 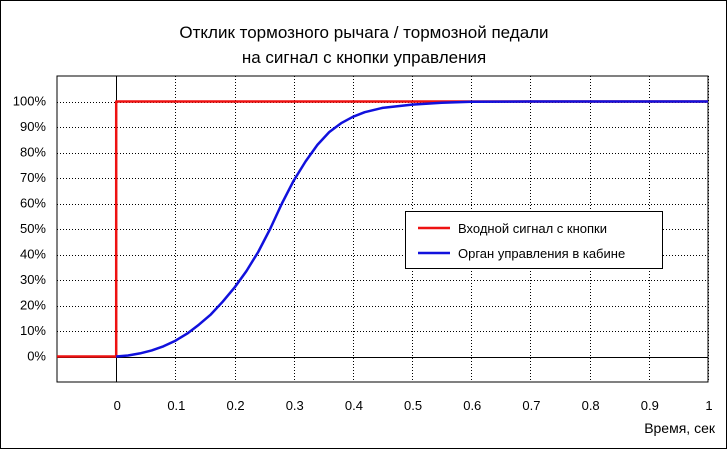 What do you see at coordinates (650, 405) in the screenshot?
I see `x-tick-label: 0.9` at bounding box center [650, 405].